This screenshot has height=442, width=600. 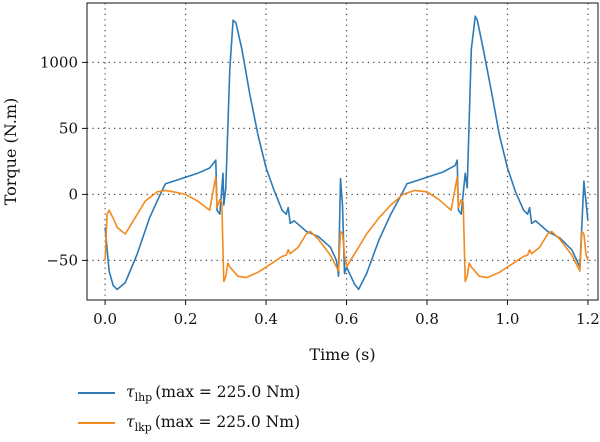 I want to click on y-axis-label: Torque (N.m), so click(x=10, y=152).